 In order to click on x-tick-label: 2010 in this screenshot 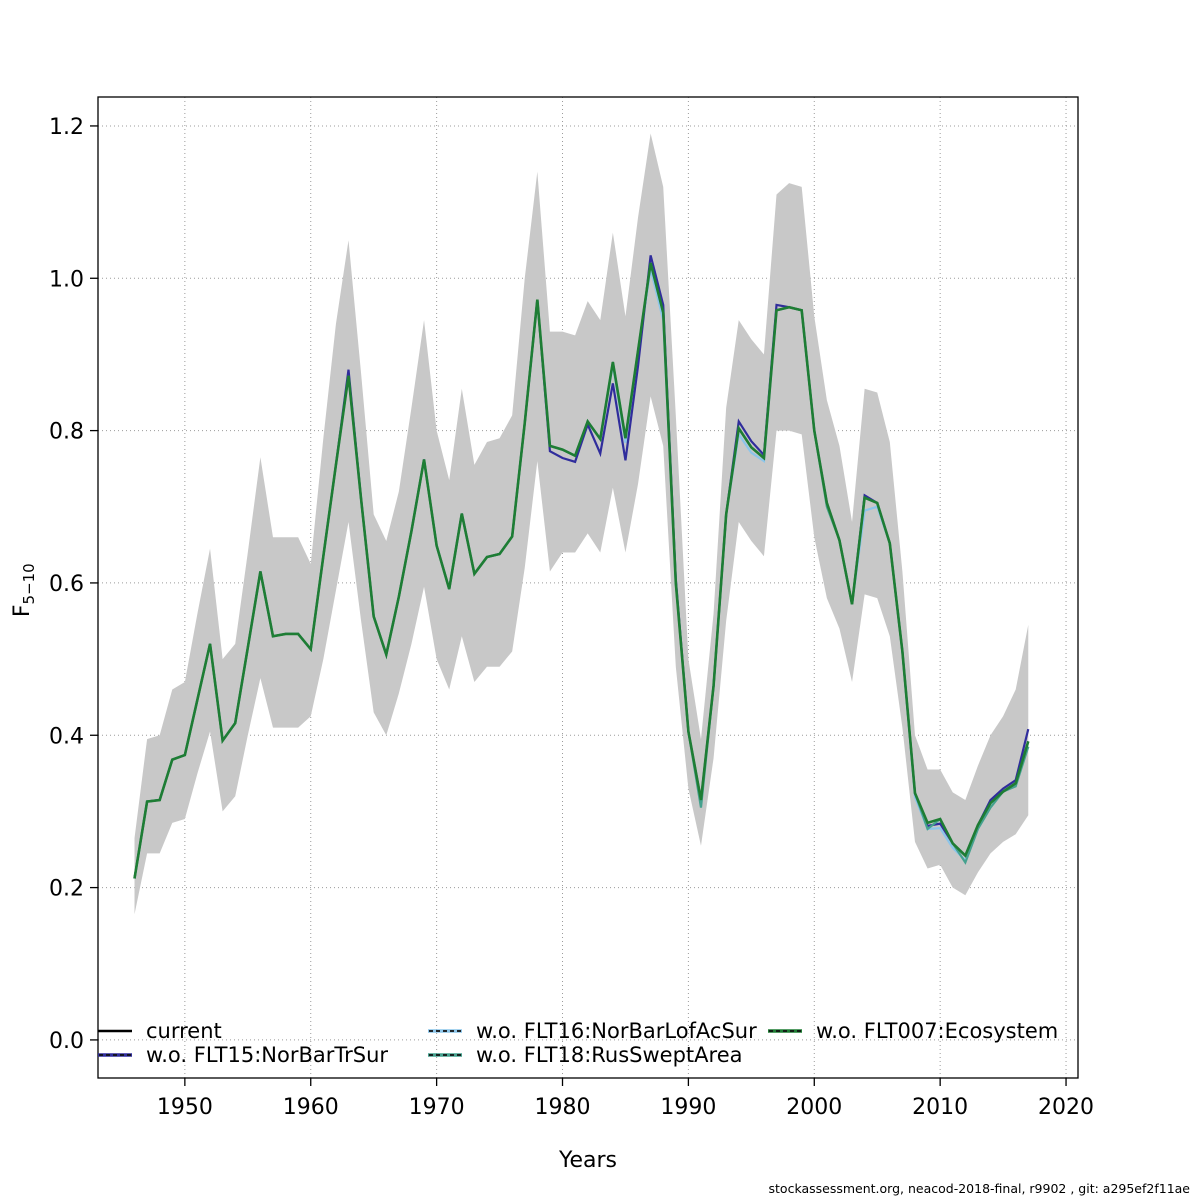, I will do `click(940, 1107)`.